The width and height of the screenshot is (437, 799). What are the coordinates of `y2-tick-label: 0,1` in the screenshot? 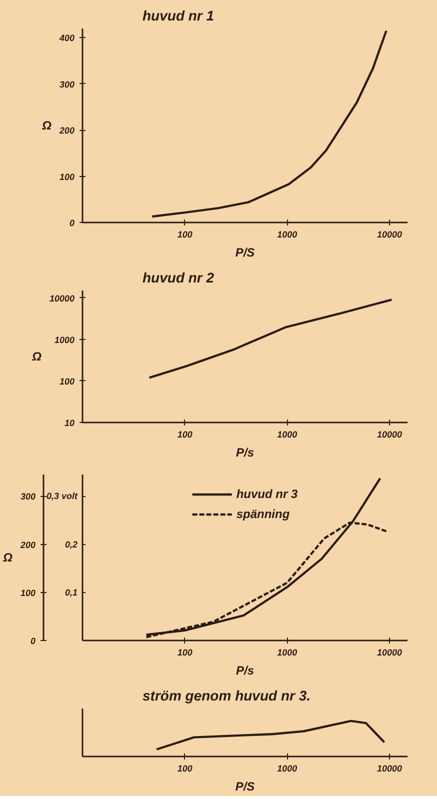 It's located at (71, 592).